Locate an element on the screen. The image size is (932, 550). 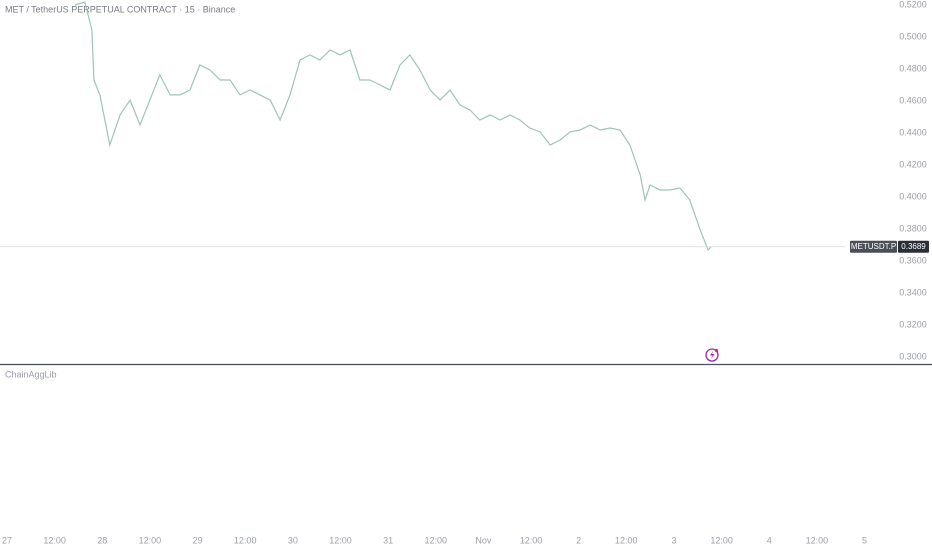
y-tick-label: 0.3200 is located at coordinates (913, 324).